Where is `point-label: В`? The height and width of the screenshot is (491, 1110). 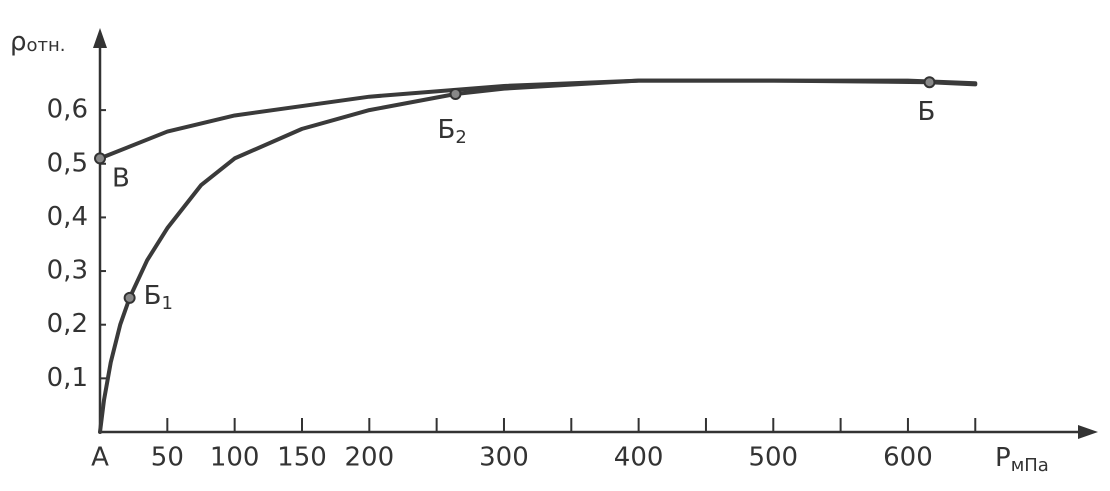 point-label: В is located at coordinates (121, 178).